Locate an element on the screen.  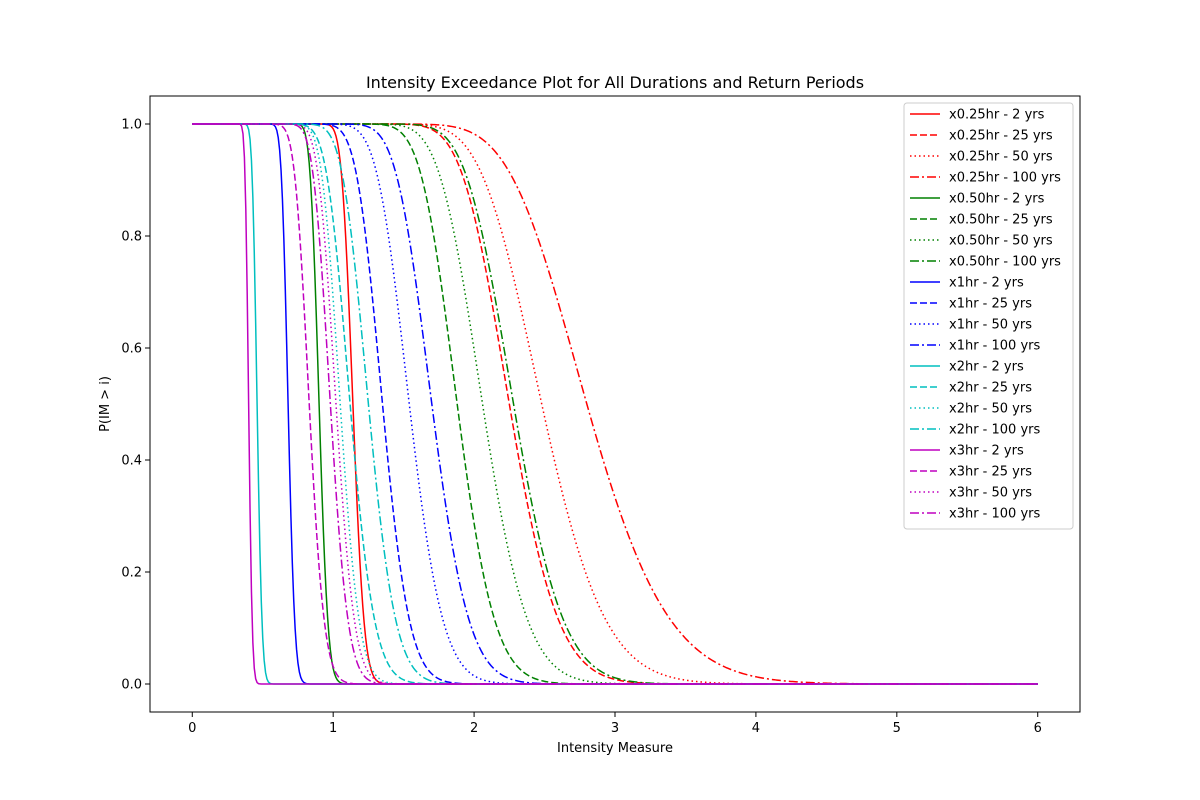
legend-label-0: x0.25hr - 2 yrs is located at coordinates (997, 115).